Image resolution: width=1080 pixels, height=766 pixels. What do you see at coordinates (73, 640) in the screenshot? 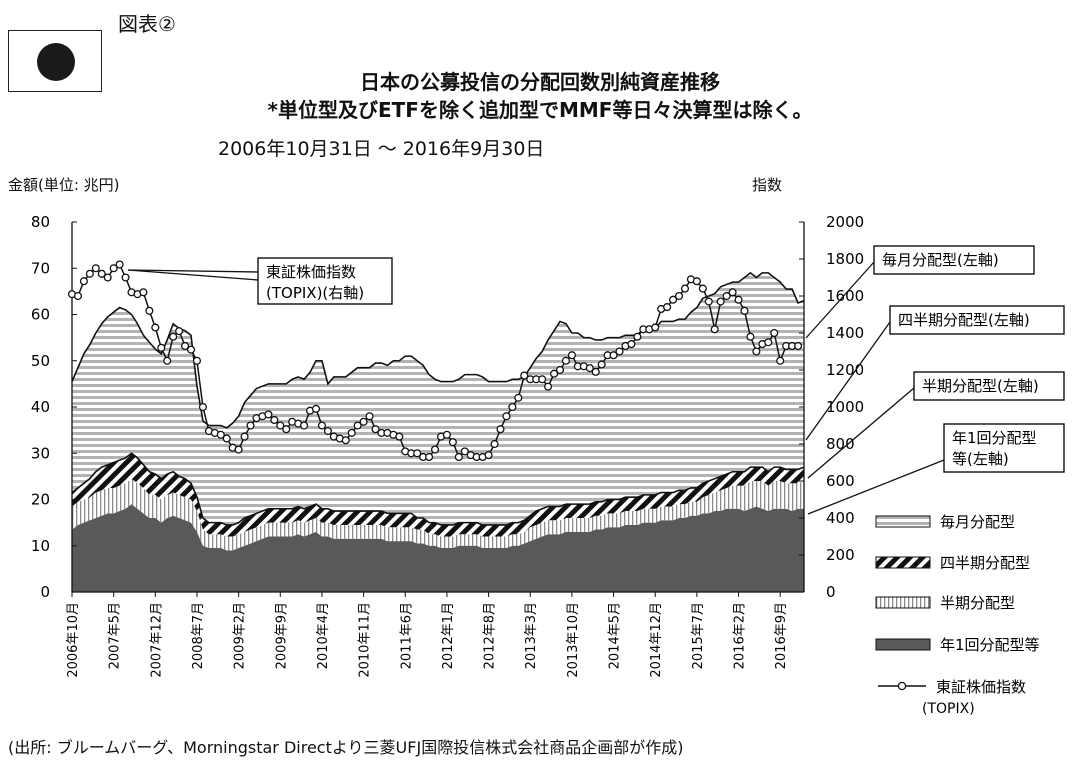
I see `x-tick-label: 2006年10月` at bounding box center [73, 640].